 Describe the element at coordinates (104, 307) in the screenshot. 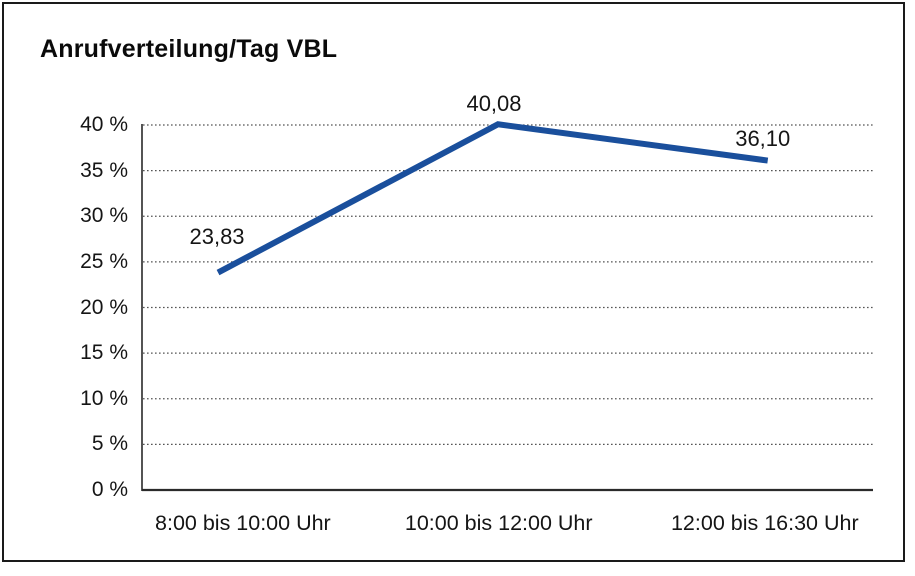

I see `y-tick-label: 20 %` at that location.